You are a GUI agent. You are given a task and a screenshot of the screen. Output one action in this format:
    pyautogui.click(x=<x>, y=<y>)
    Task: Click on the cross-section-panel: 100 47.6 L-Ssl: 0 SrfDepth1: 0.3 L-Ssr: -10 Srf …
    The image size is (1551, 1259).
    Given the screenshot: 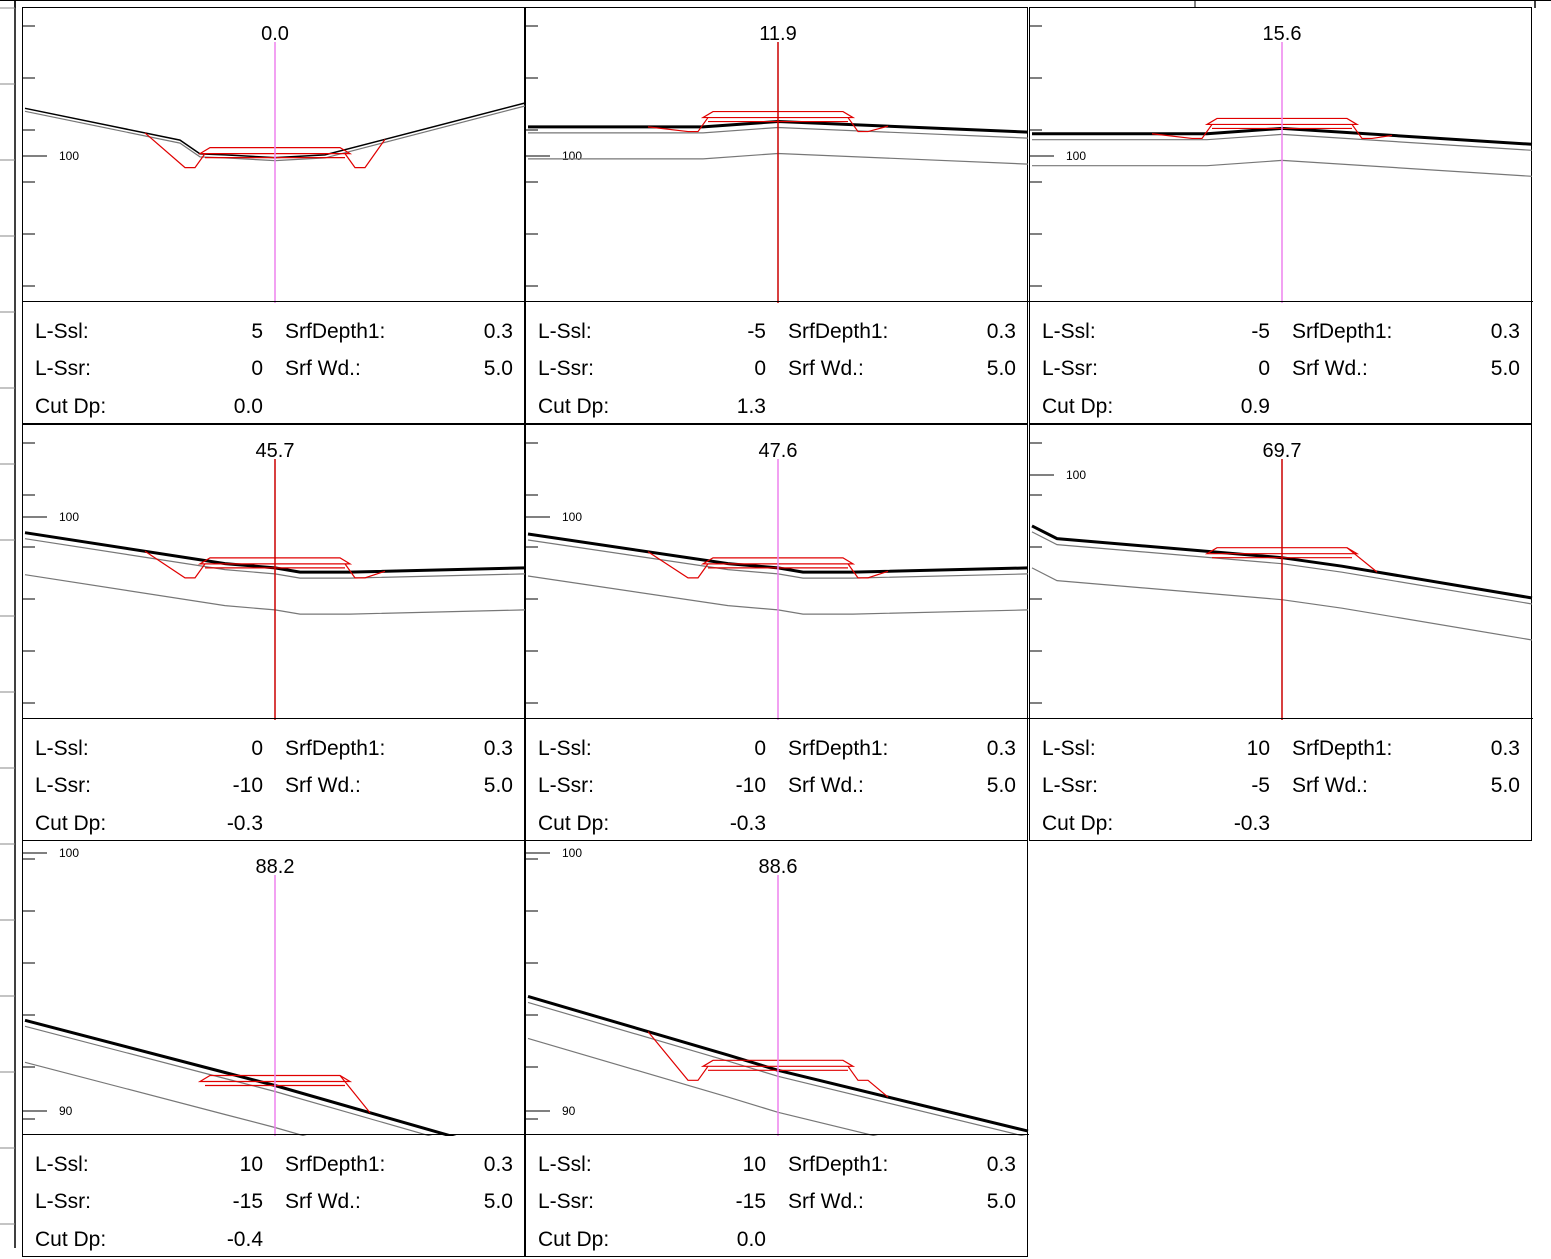 What is the action you would take?
    pyautogui.click(x=777, y=632)
    